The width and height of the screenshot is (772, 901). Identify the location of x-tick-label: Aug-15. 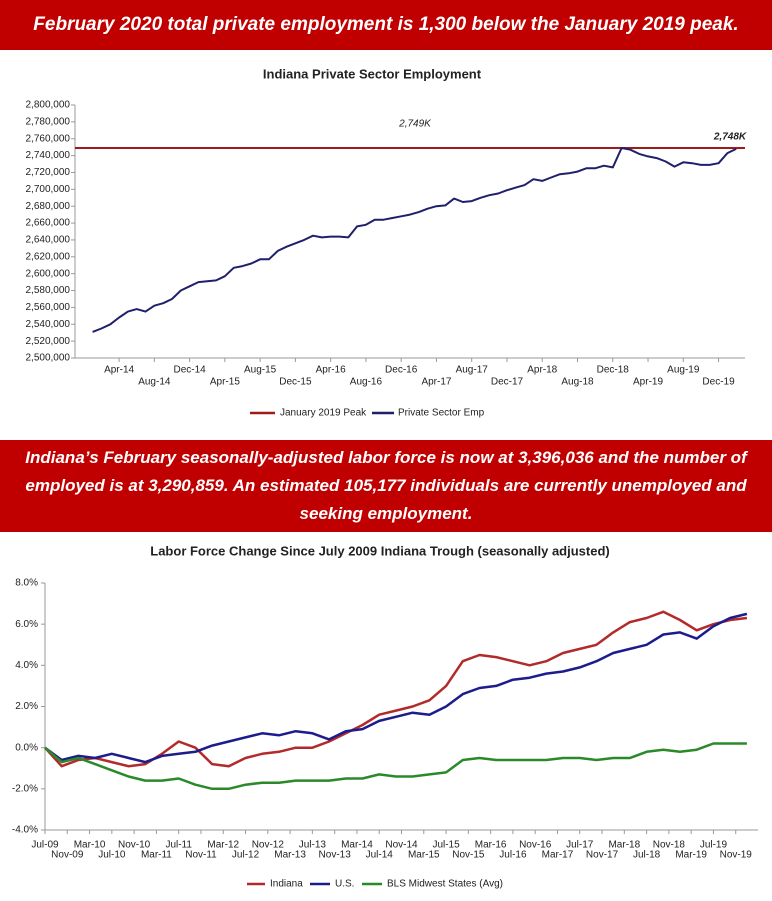
(260, 370).